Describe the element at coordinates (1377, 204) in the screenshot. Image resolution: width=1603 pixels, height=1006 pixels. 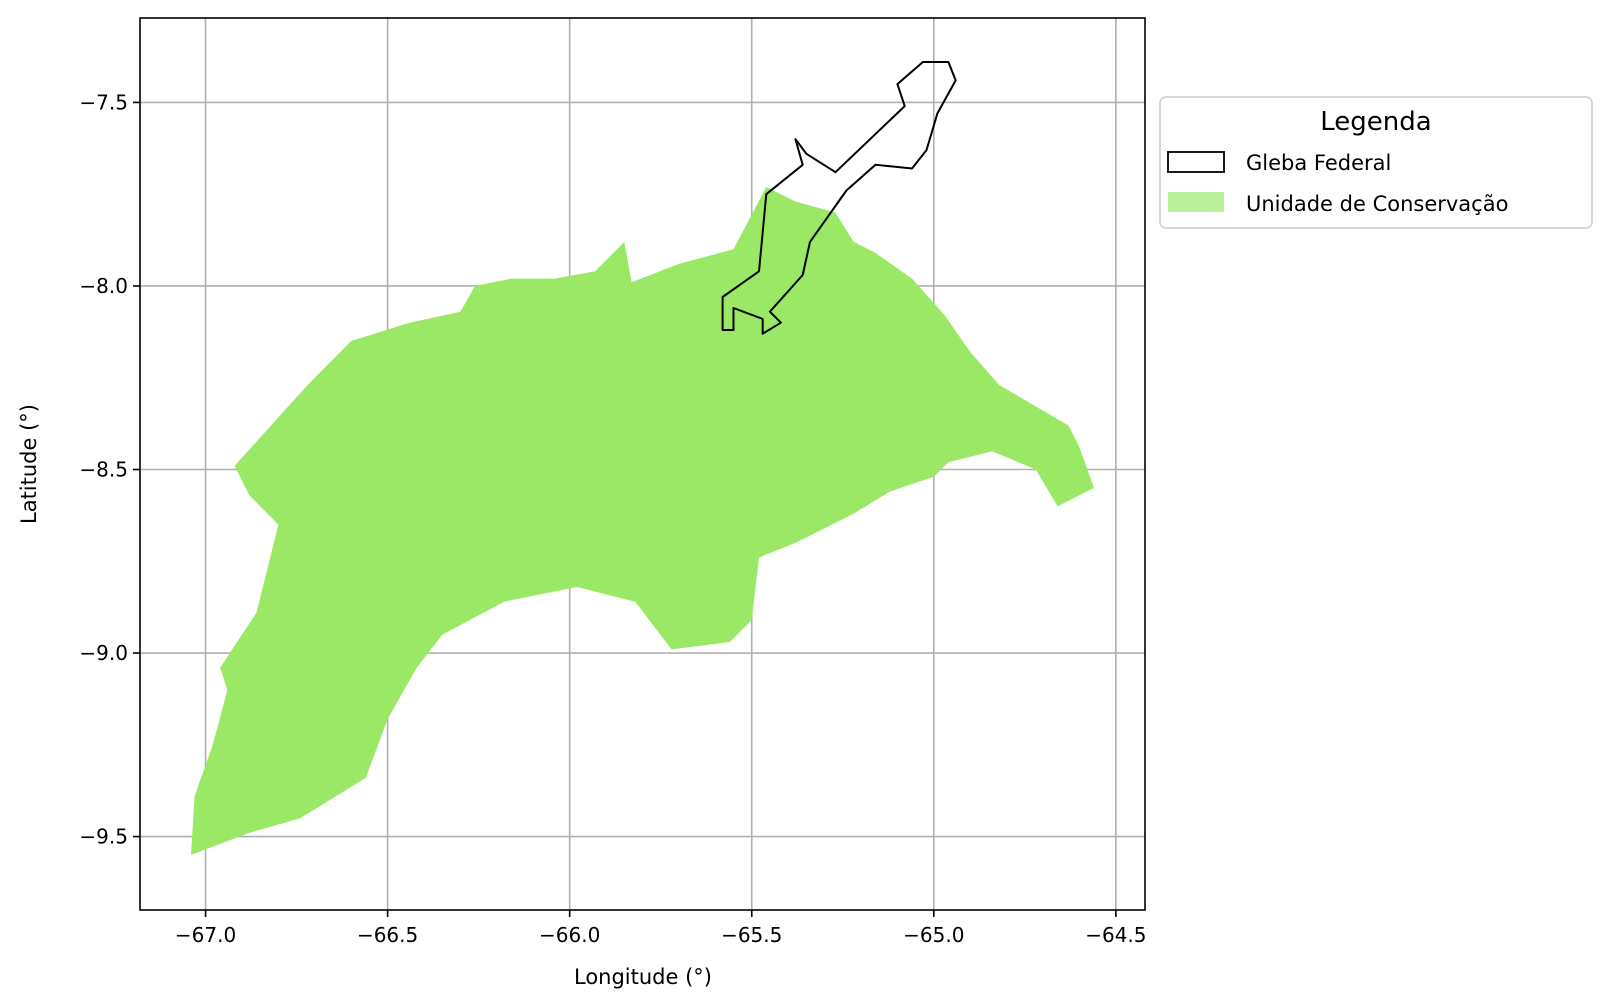
I see `legend-label-unidade-conservacao: Unidade de Conservação` at that location.